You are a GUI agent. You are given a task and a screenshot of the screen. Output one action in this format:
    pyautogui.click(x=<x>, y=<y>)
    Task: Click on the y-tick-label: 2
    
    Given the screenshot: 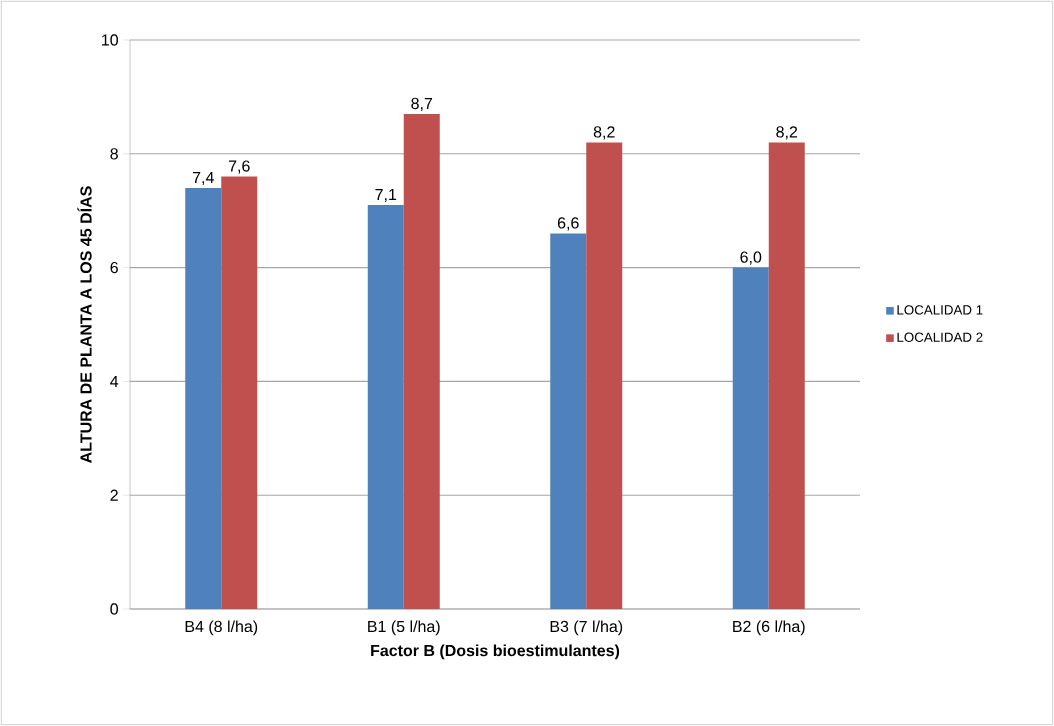 What is the action you would take?
    pyautogui.click(x=114, y=495)
    